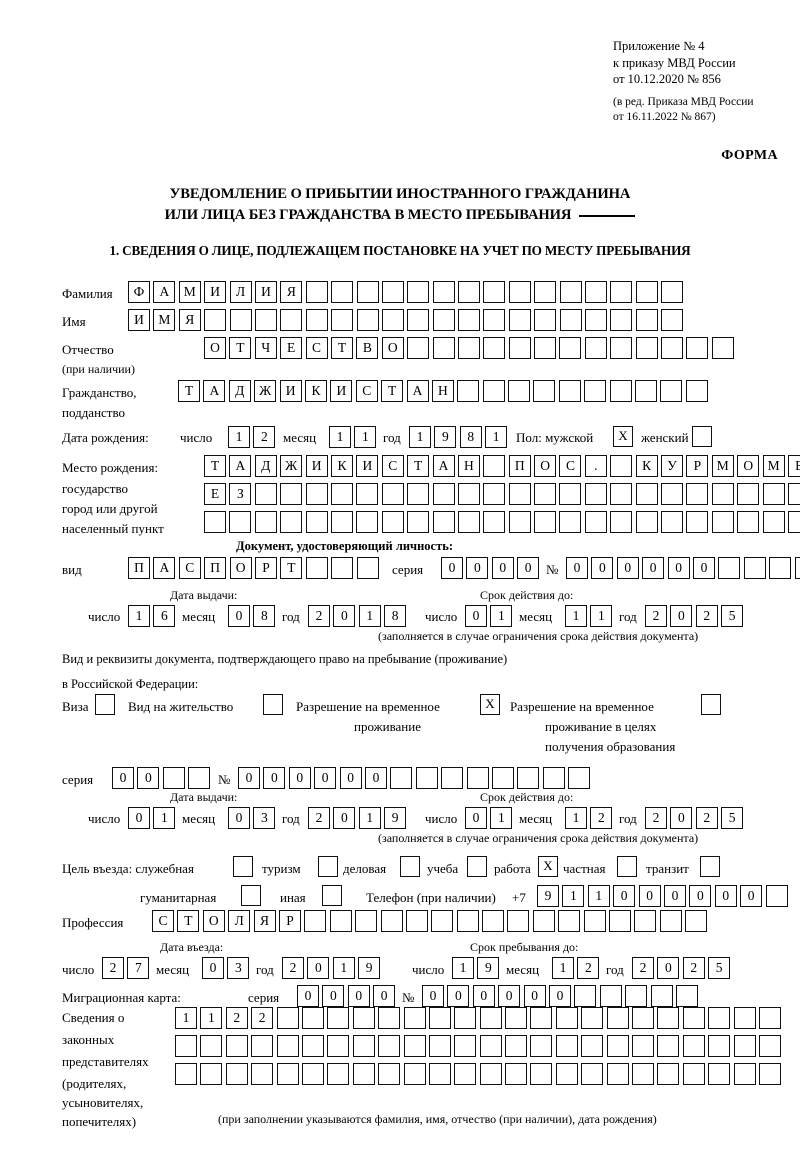 The width and height of the screenshot is (800, 1163). What do you see at coordinates (490, 704) in the screenshot?
I see `temp-residence-checkbox: X` at bounding box center [490, 704].